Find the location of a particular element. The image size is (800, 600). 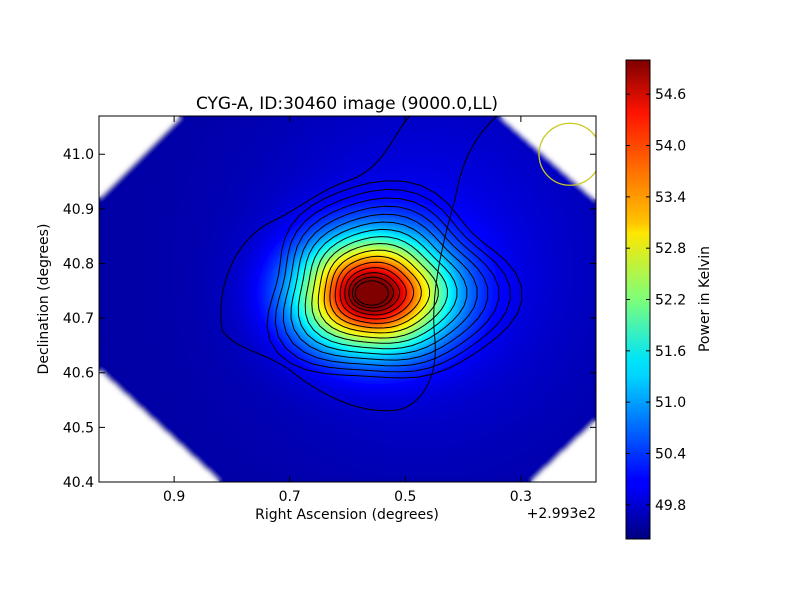

colorbar-tick-label: 49.8 is located at coordinates (670, 506).